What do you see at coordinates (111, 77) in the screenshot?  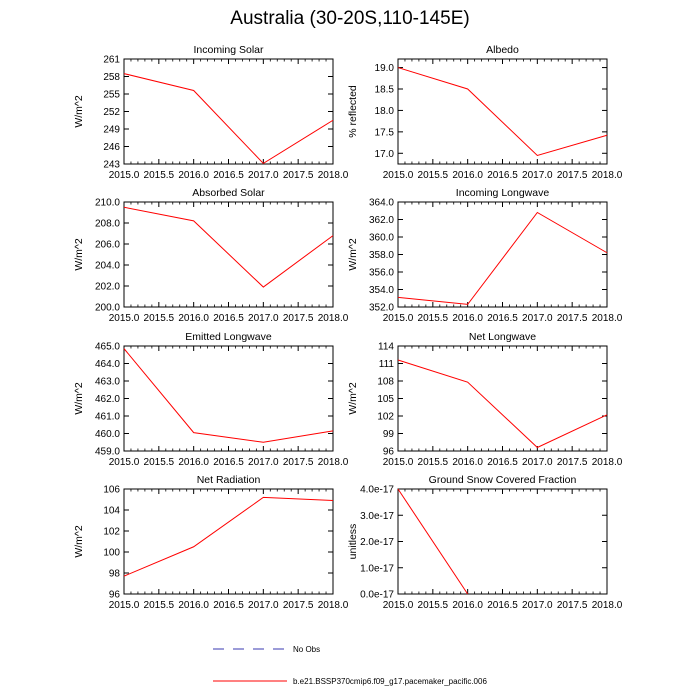 I see `y-tick-label: 258` at bounding box center [111, 77].